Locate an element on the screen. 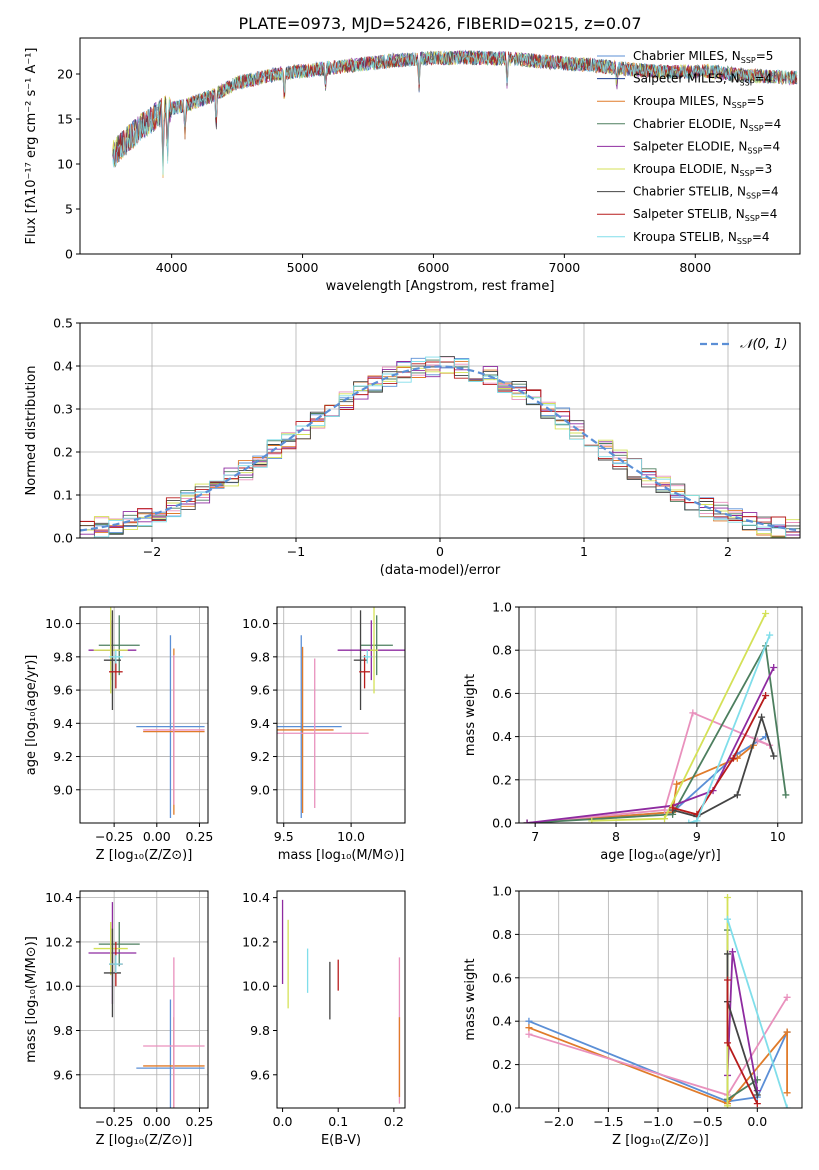  x-axis-label: wavelength [Angstrom, rest frame] is located at coordinates (440, 286).